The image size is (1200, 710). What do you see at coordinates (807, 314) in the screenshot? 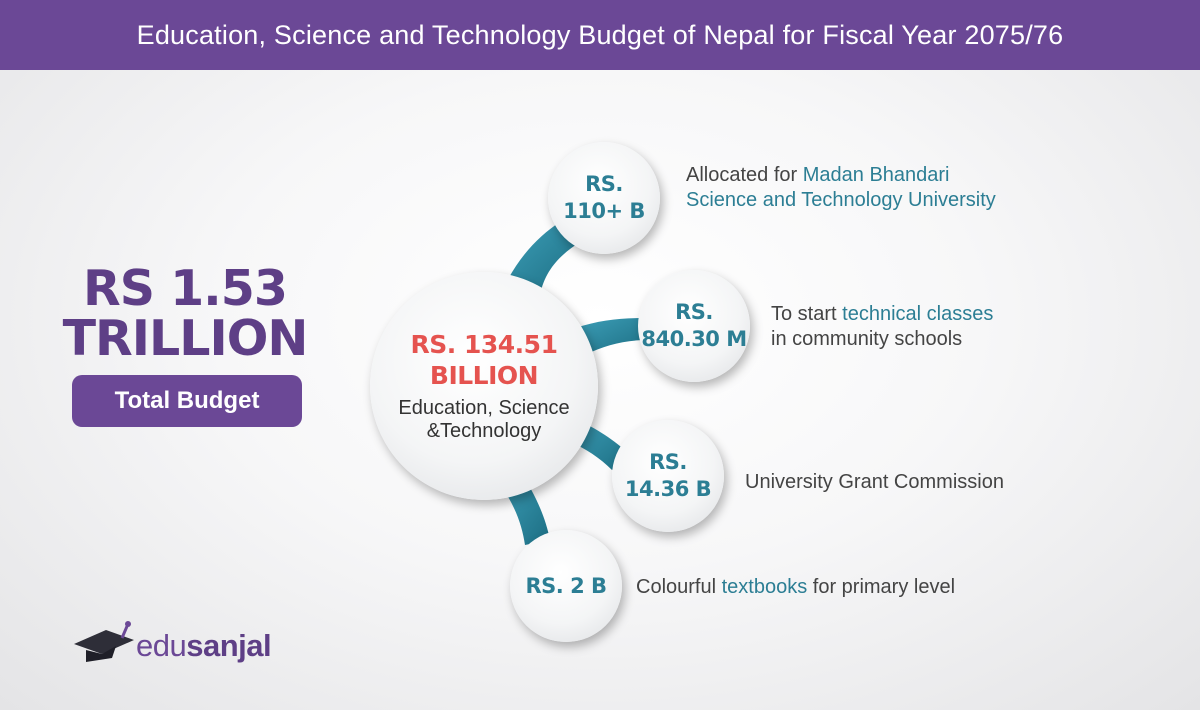
I see `branch-2-desc-text: To start` at bounding box center [807, 314].